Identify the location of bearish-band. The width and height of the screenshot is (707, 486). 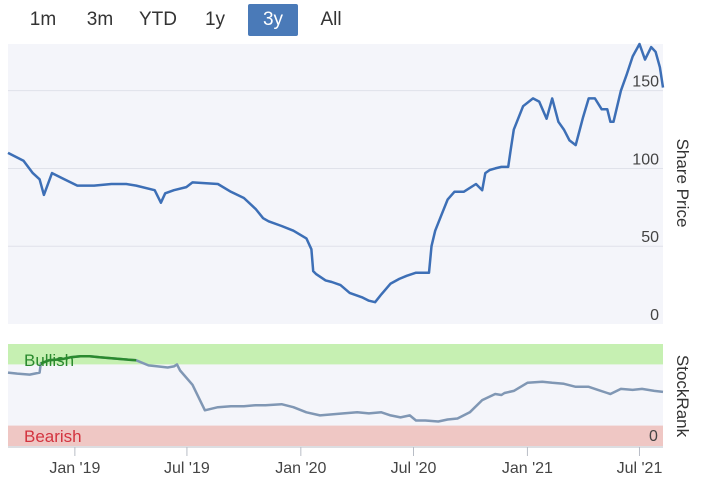
(335, 435).